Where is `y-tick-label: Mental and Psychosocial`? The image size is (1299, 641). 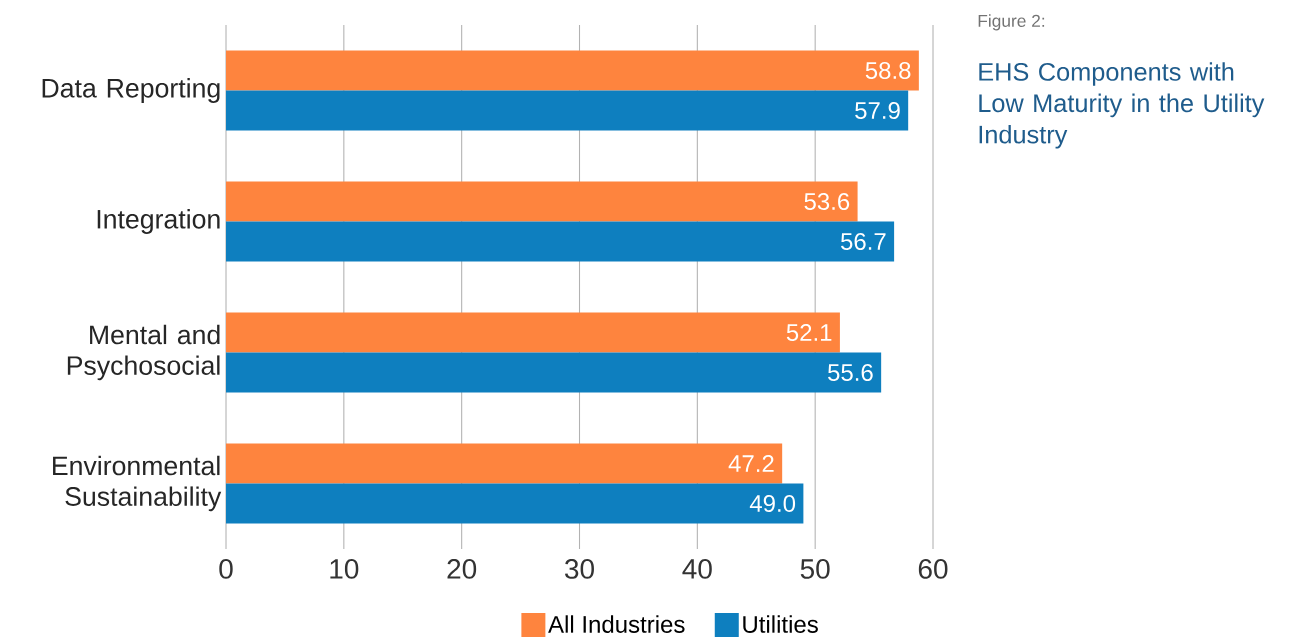 y-tick-label: Mental and Psychosocial is located at coordinates (143, 352).